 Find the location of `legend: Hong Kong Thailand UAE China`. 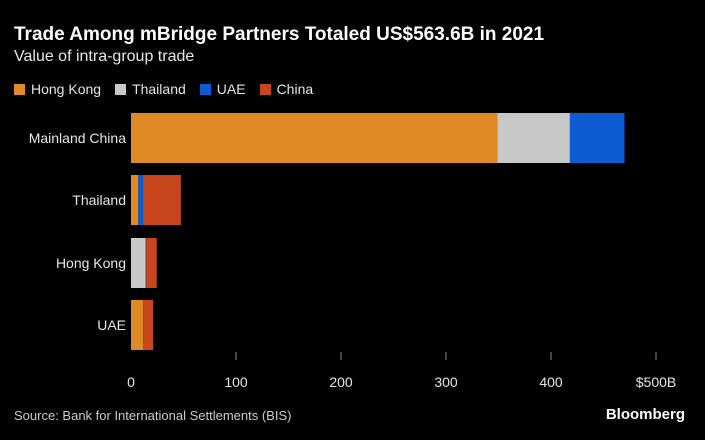

legend: Hong Kong Thailand UAE China is located at coordinates (163, 89).